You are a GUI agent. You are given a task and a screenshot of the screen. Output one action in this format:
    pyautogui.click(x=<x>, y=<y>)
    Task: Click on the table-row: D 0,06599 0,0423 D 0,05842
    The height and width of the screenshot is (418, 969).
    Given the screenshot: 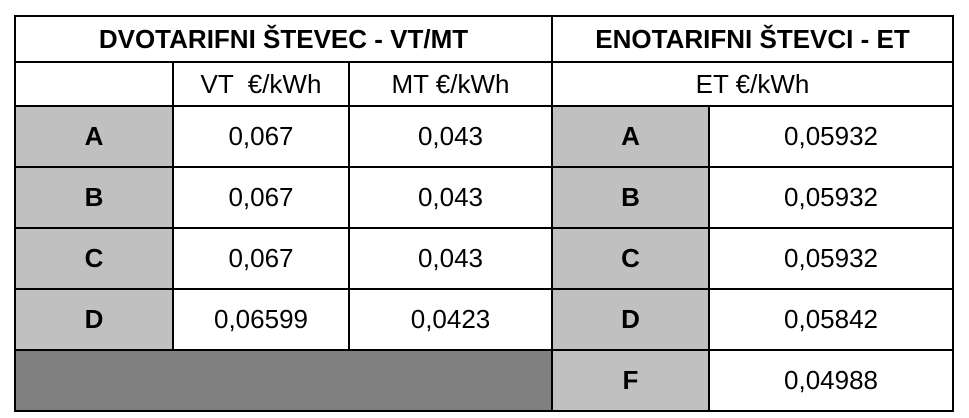 What is the action you would take?
    pyautogui.click(x=484, y=319)
    